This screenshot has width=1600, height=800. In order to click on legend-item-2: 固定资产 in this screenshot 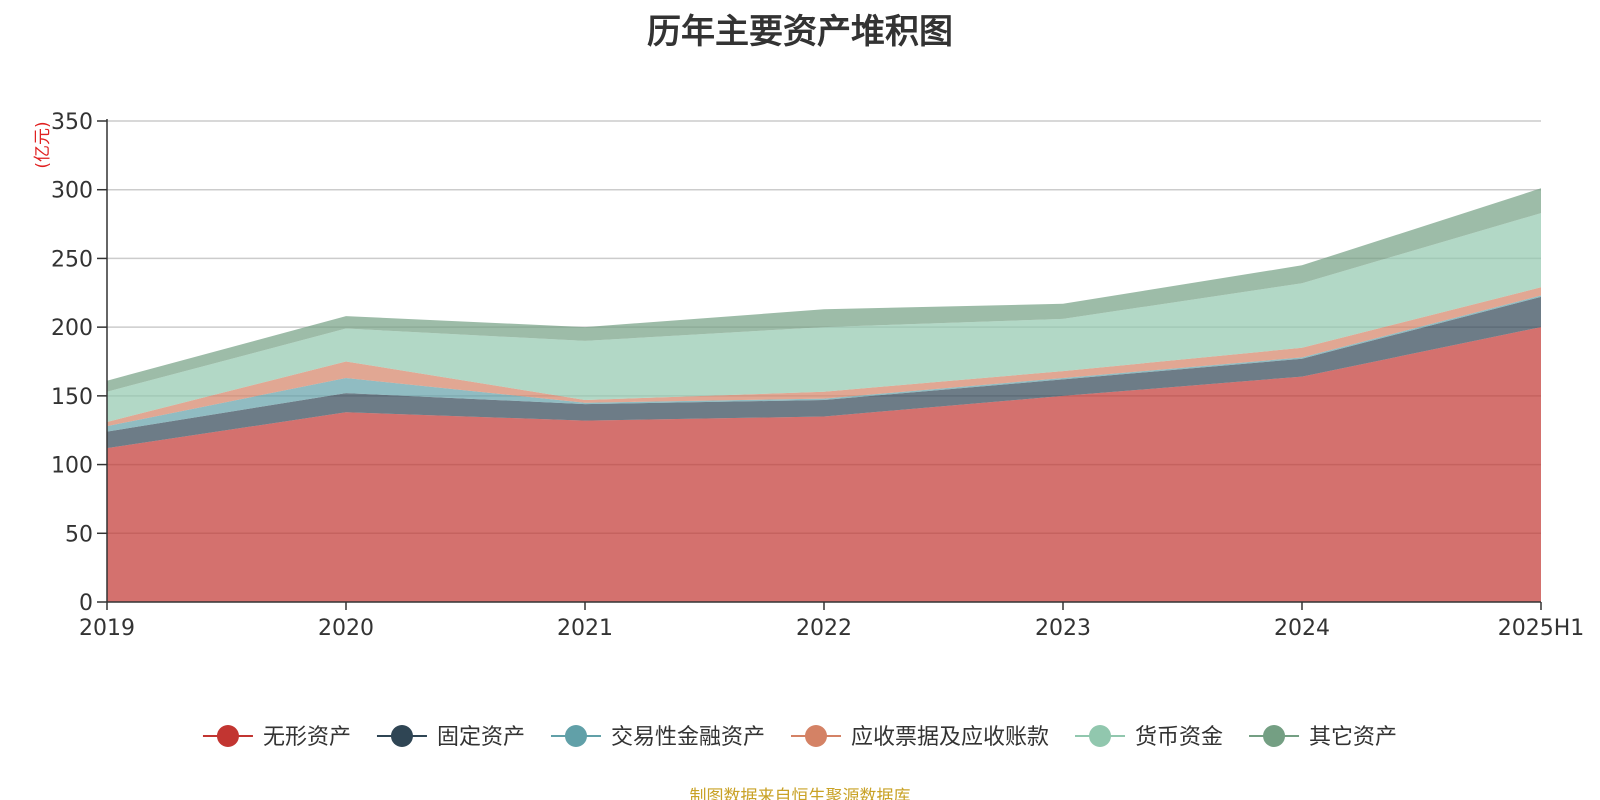, I will do `click(450, 737)`.